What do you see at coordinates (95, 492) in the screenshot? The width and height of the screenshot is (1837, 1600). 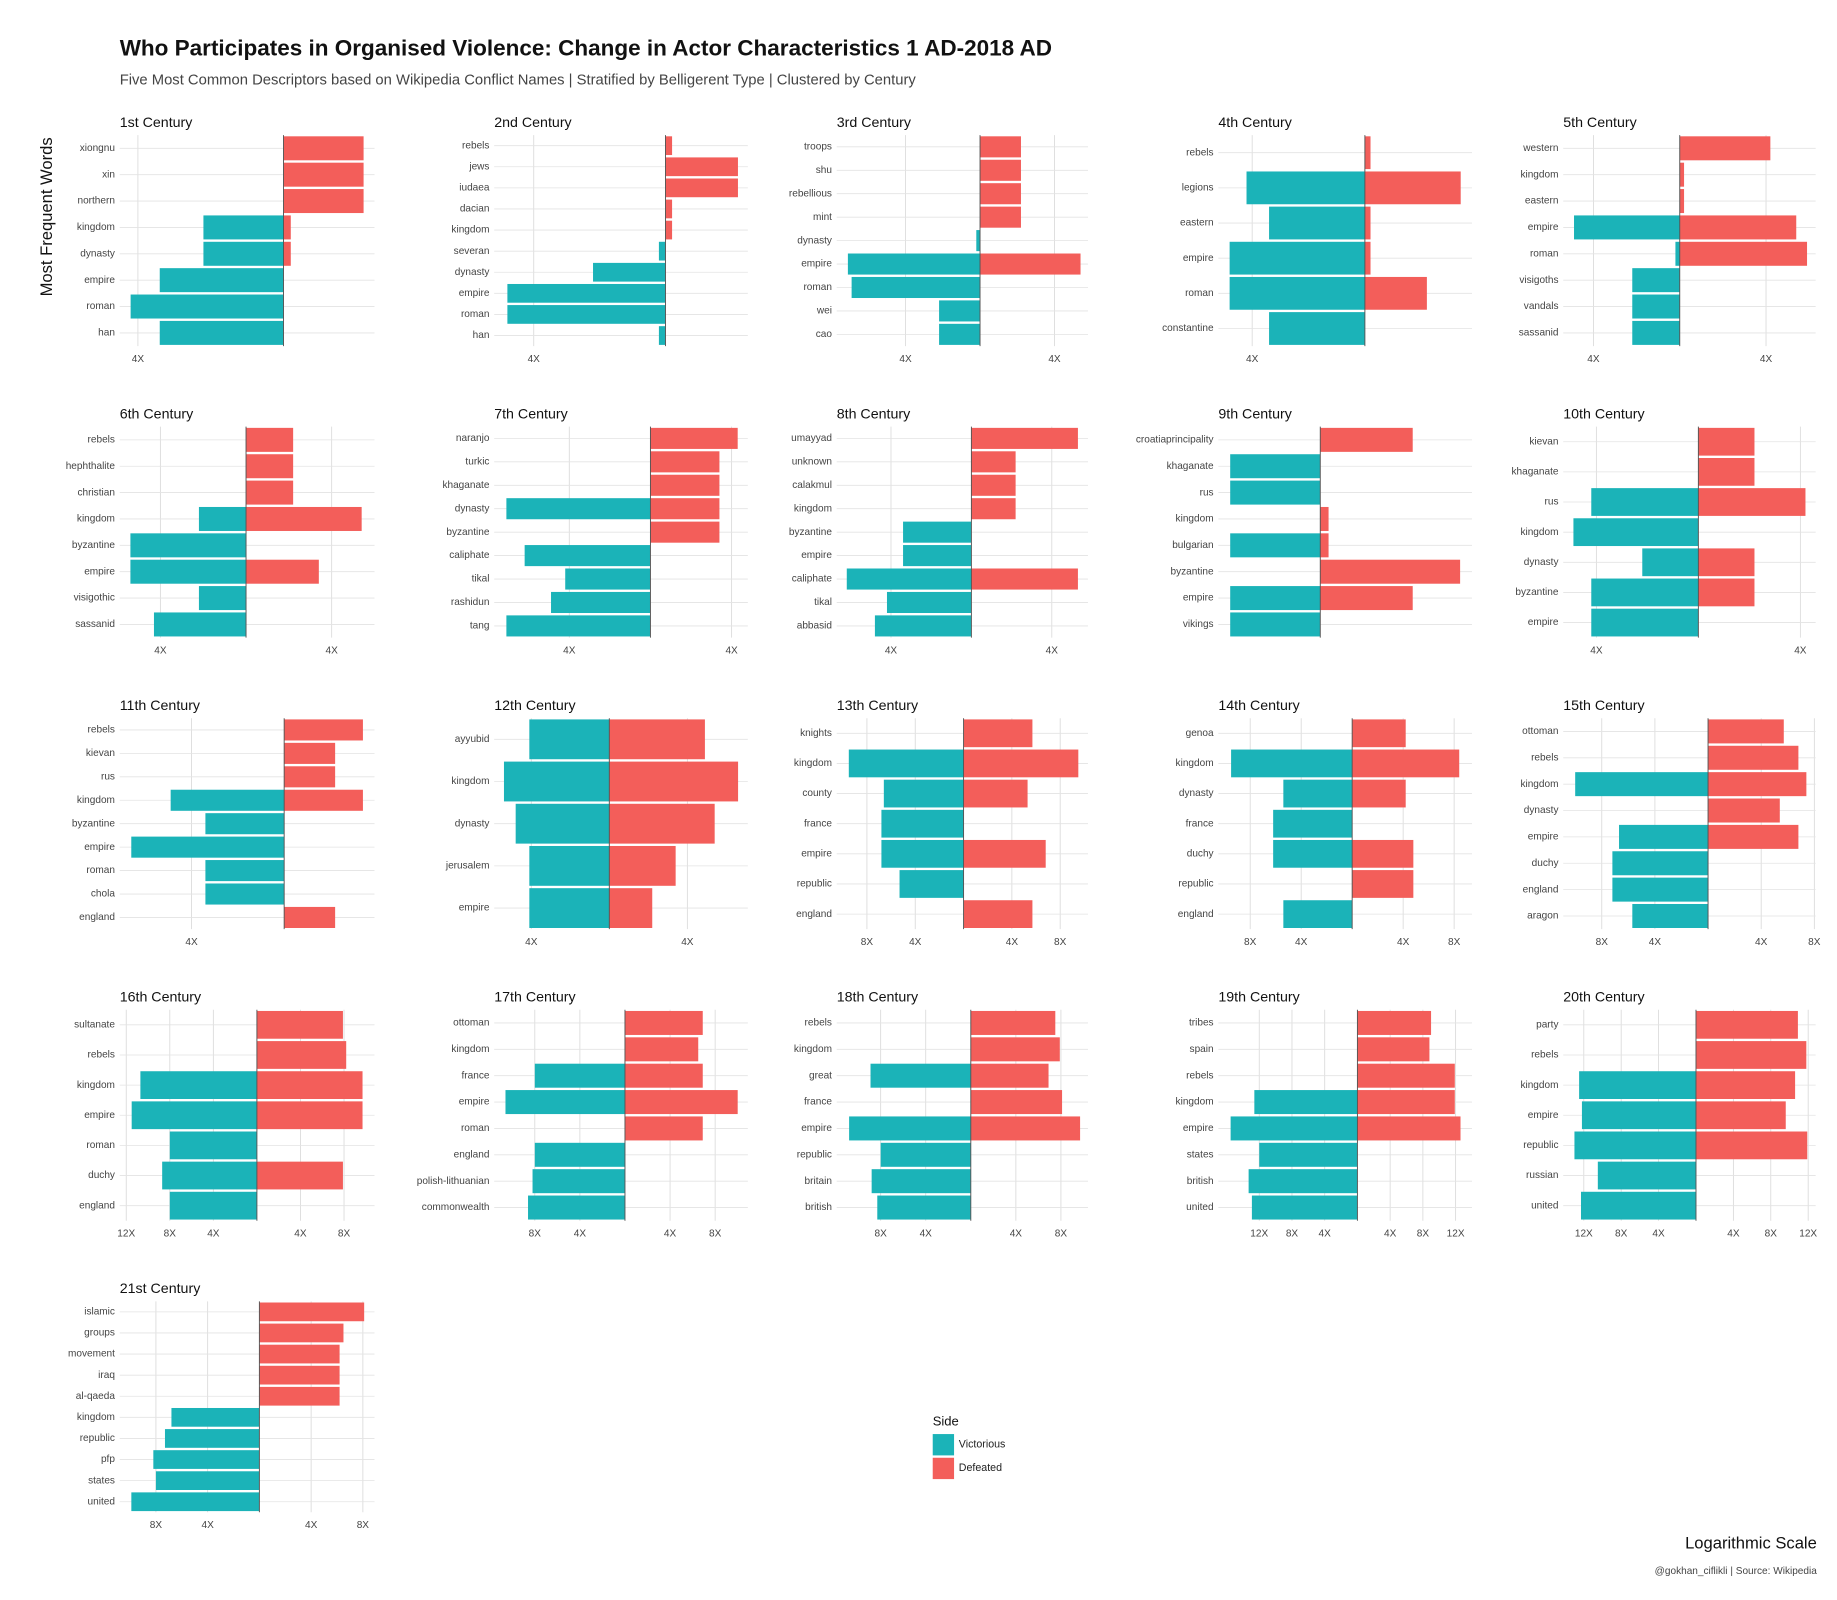 I see `category-label: christian` at bounding box center [95, 492].